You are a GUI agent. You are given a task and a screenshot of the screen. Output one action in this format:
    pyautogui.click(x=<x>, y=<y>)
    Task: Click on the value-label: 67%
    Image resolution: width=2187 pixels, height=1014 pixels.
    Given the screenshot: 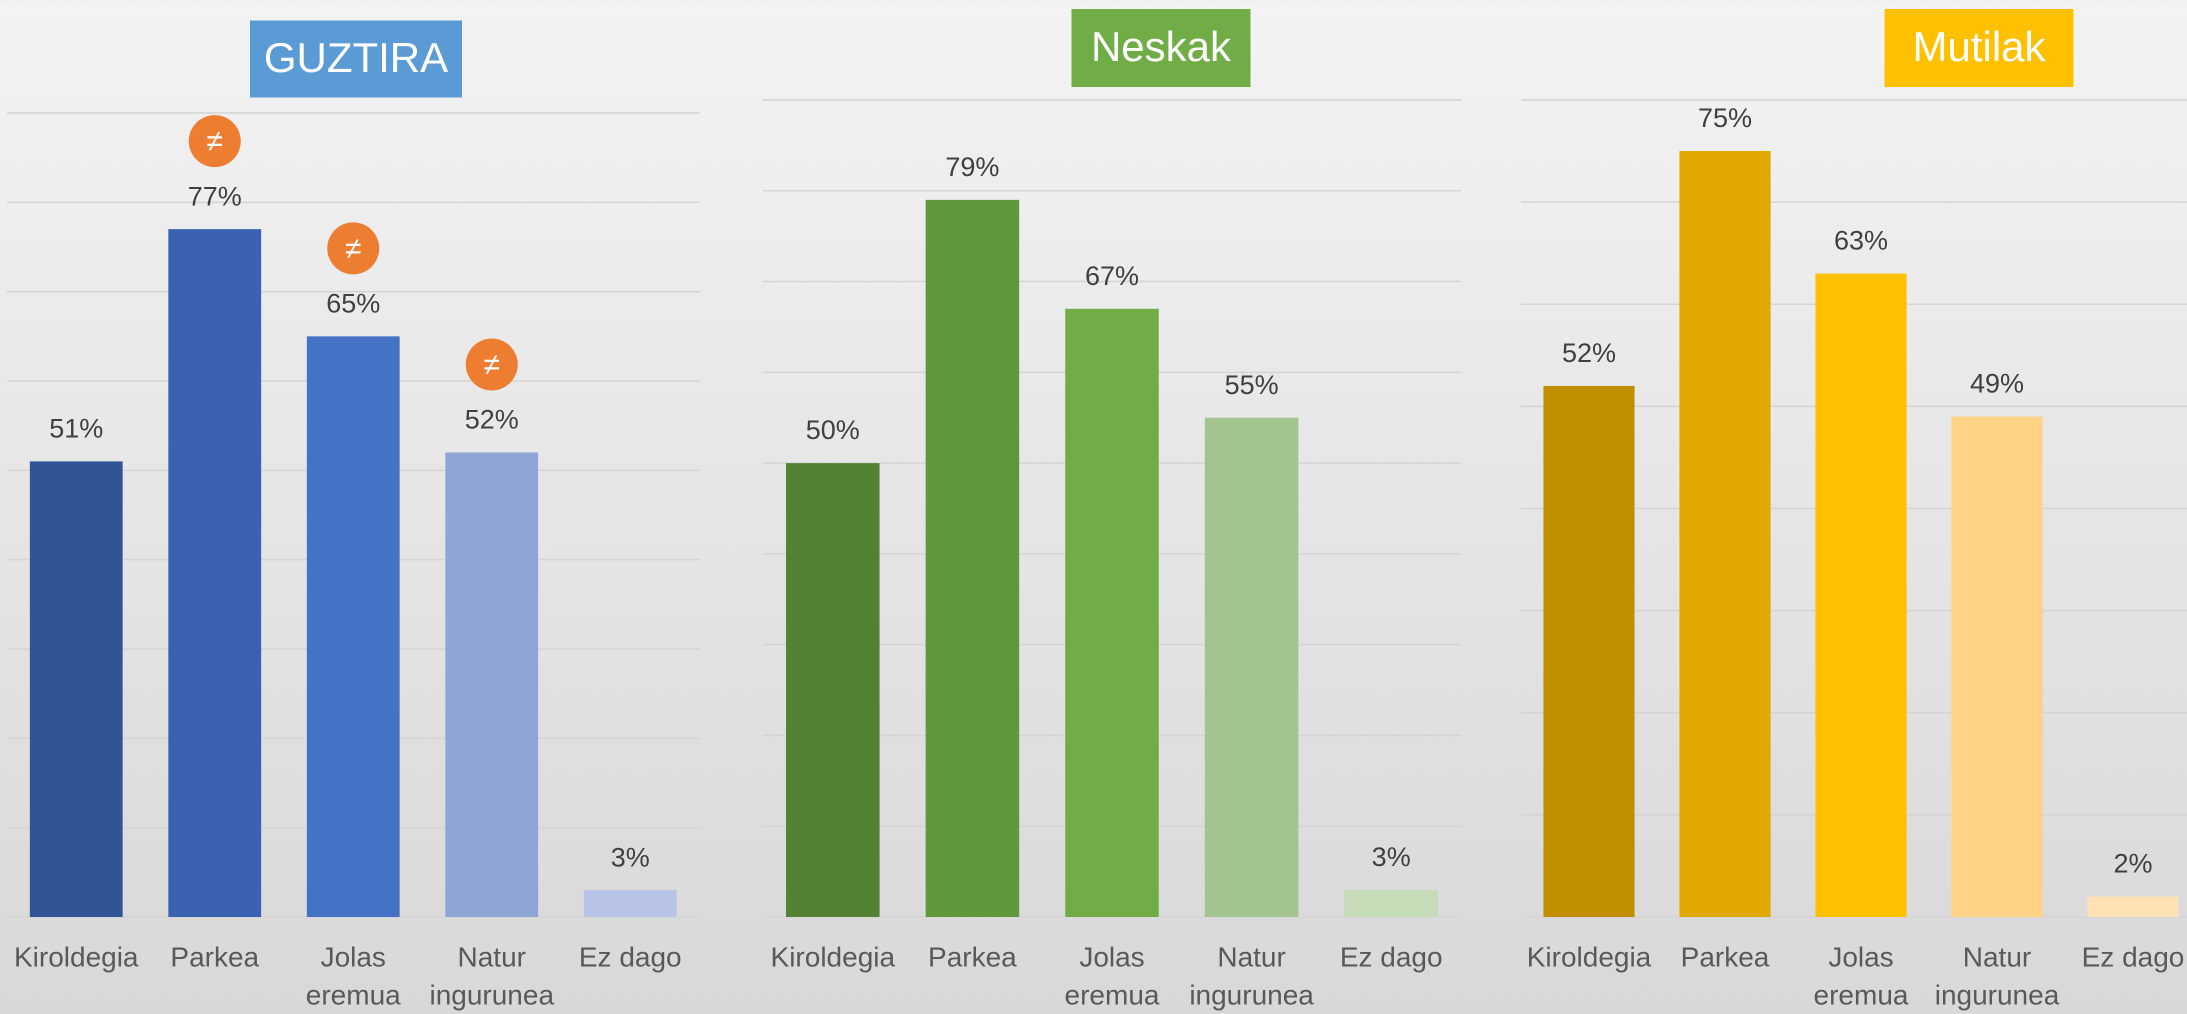 What is the action you would take?
    pyautogui.click(x=1112, y=276)
    